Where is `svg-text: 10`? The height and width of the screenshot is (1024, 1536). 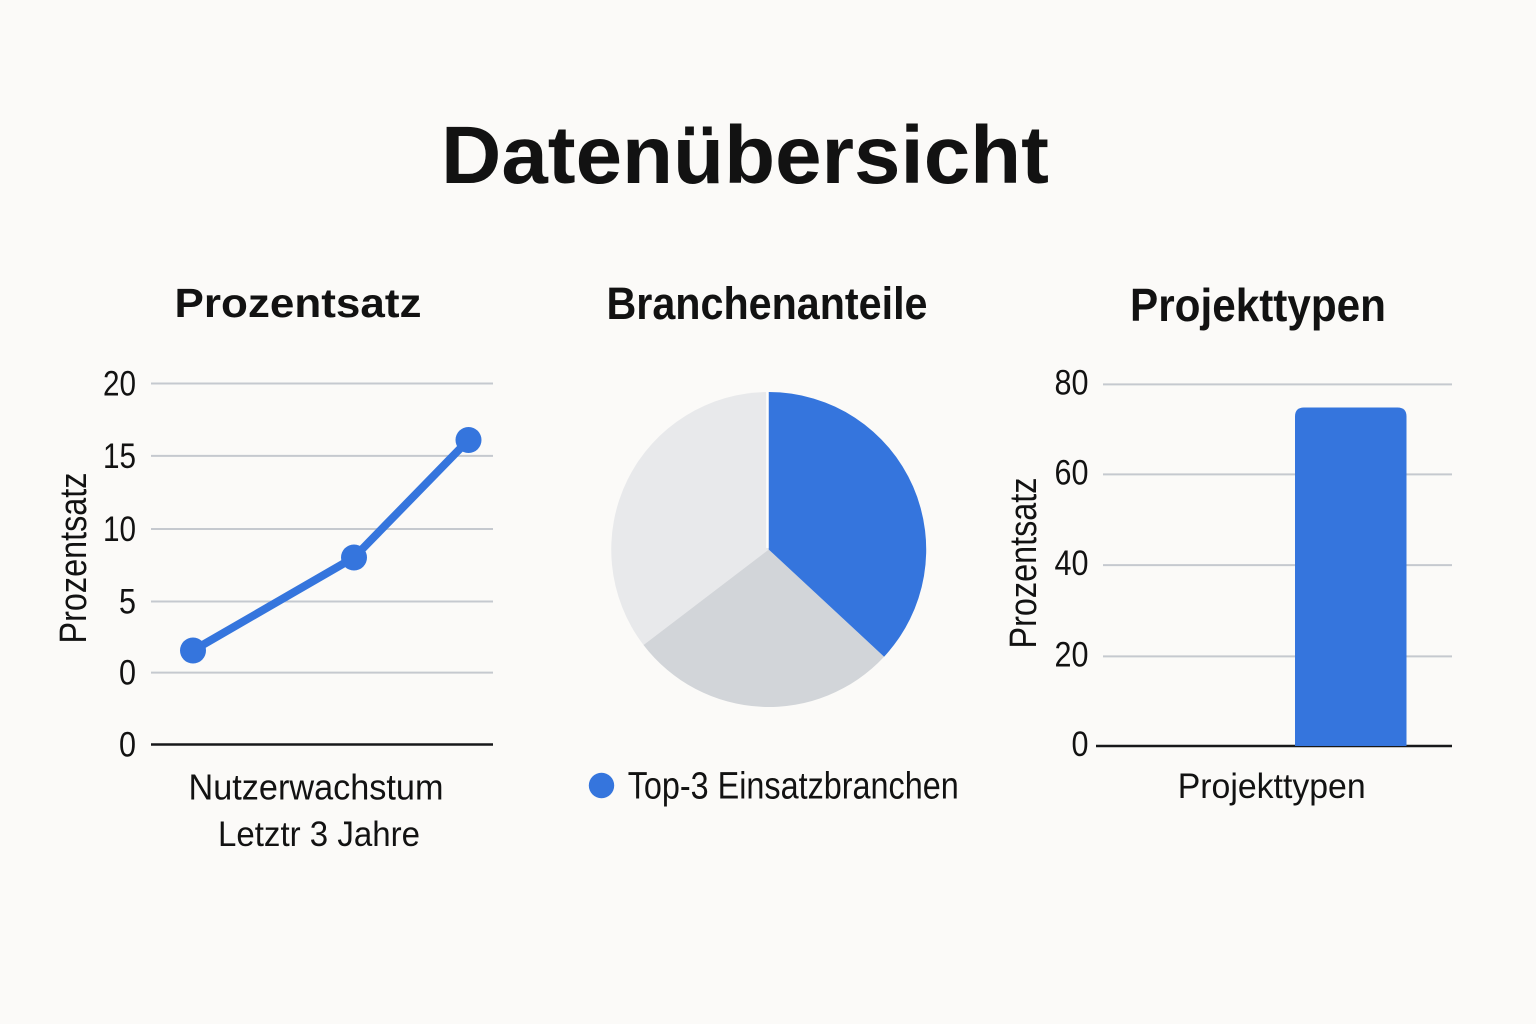 svg-text: 10 is located at coordinates (119, 529).